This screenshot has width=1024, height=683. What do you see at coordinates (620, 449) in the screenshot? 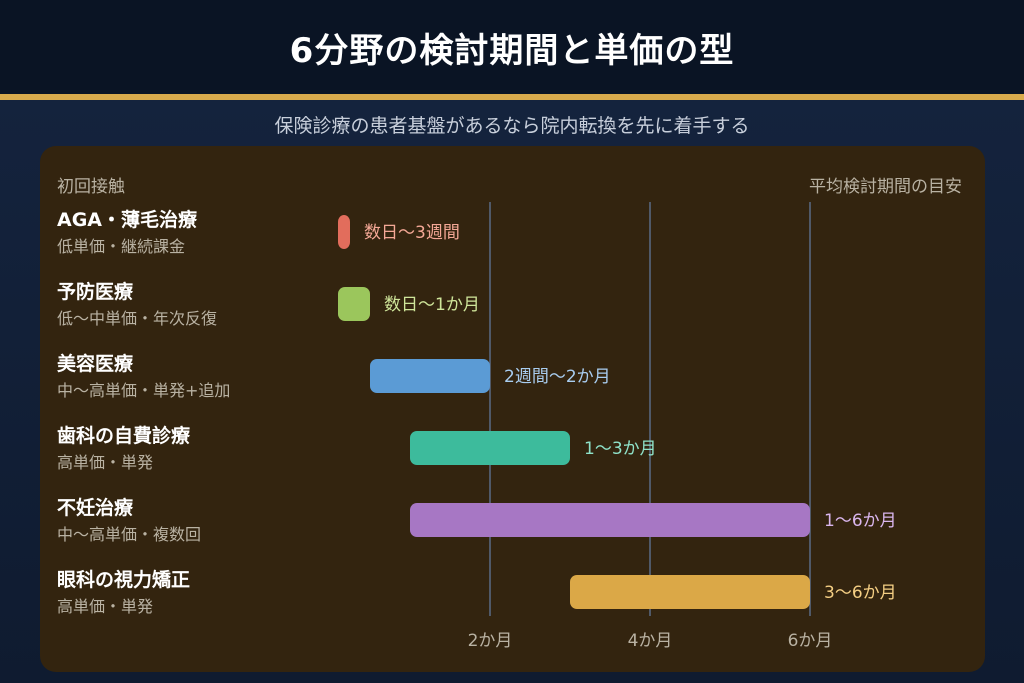
I see `duration-label: 1〜3か月` at bounding box center [620, 449].